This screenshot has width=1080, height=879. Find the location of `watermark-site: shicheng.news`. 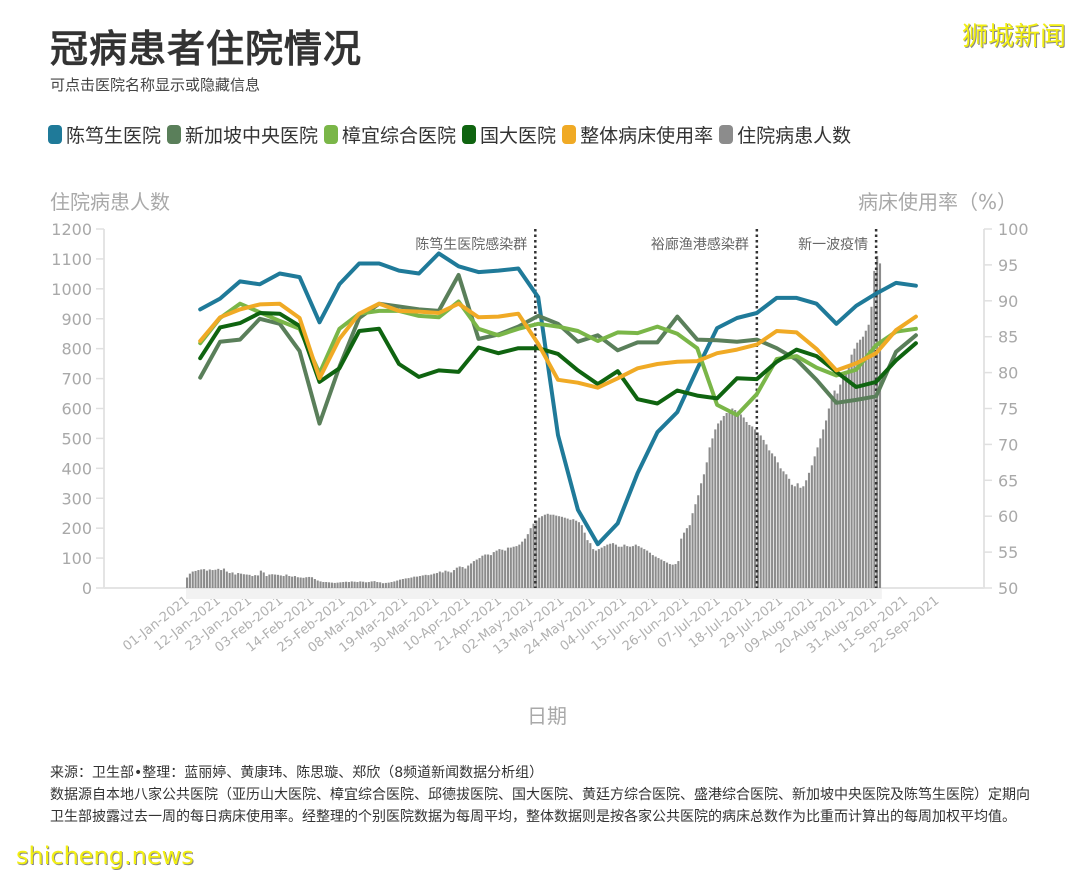

watermark-site: shicheng.news is located at coordinates (105, 856).